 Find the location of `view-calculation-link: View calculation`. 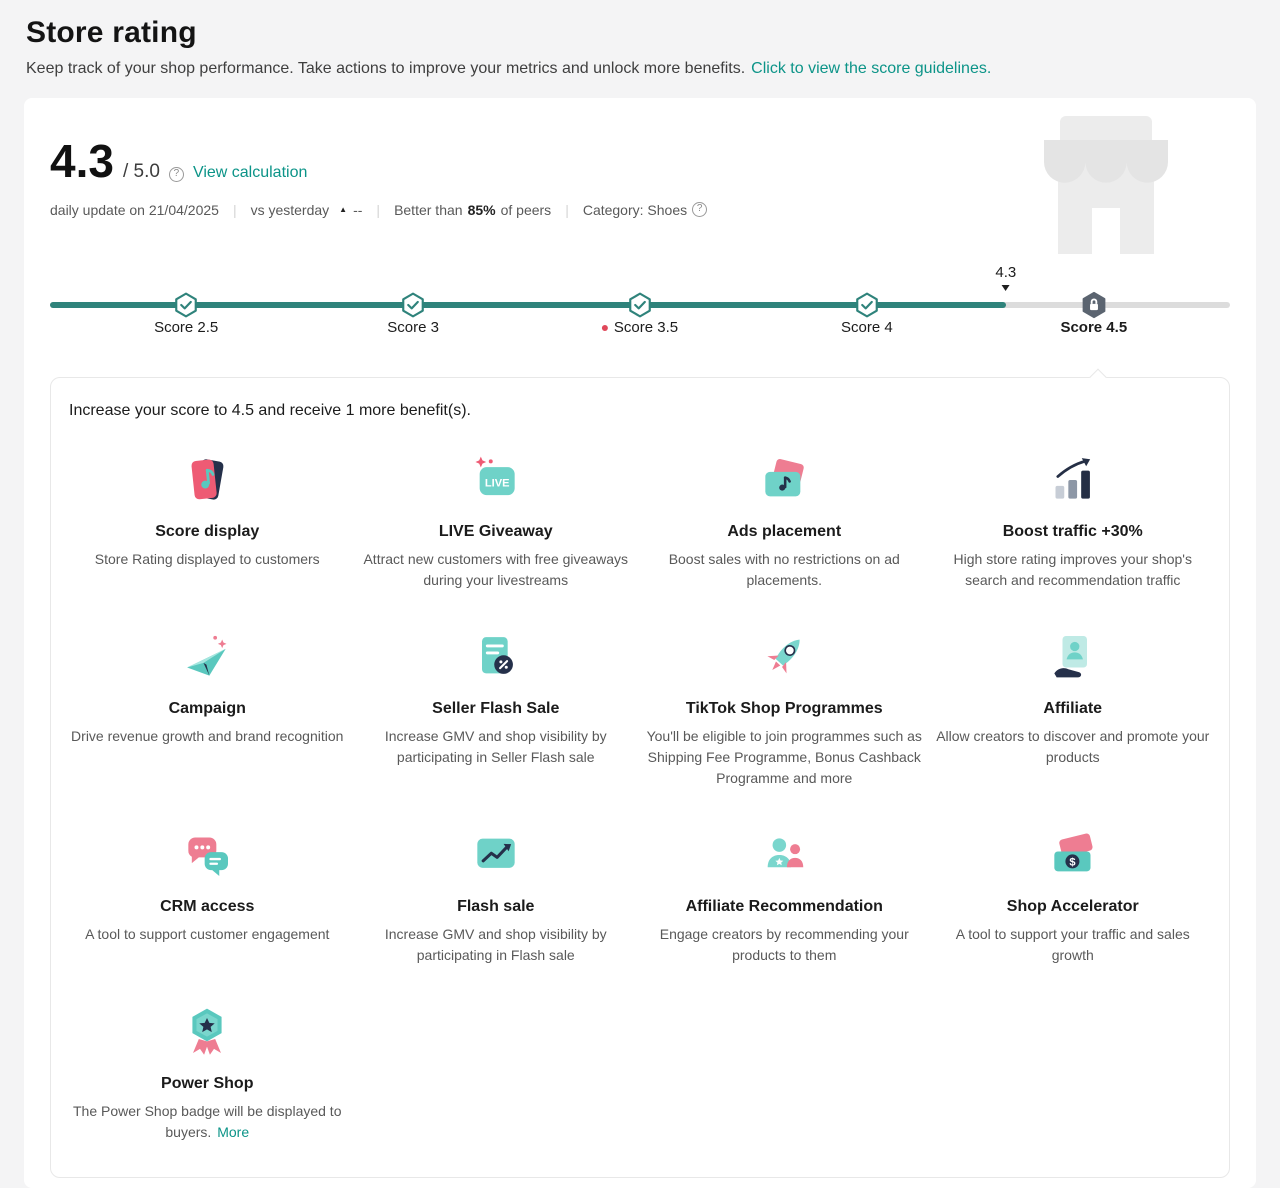

view-calculation-link: View calculation is located at coordinates (250, 172).